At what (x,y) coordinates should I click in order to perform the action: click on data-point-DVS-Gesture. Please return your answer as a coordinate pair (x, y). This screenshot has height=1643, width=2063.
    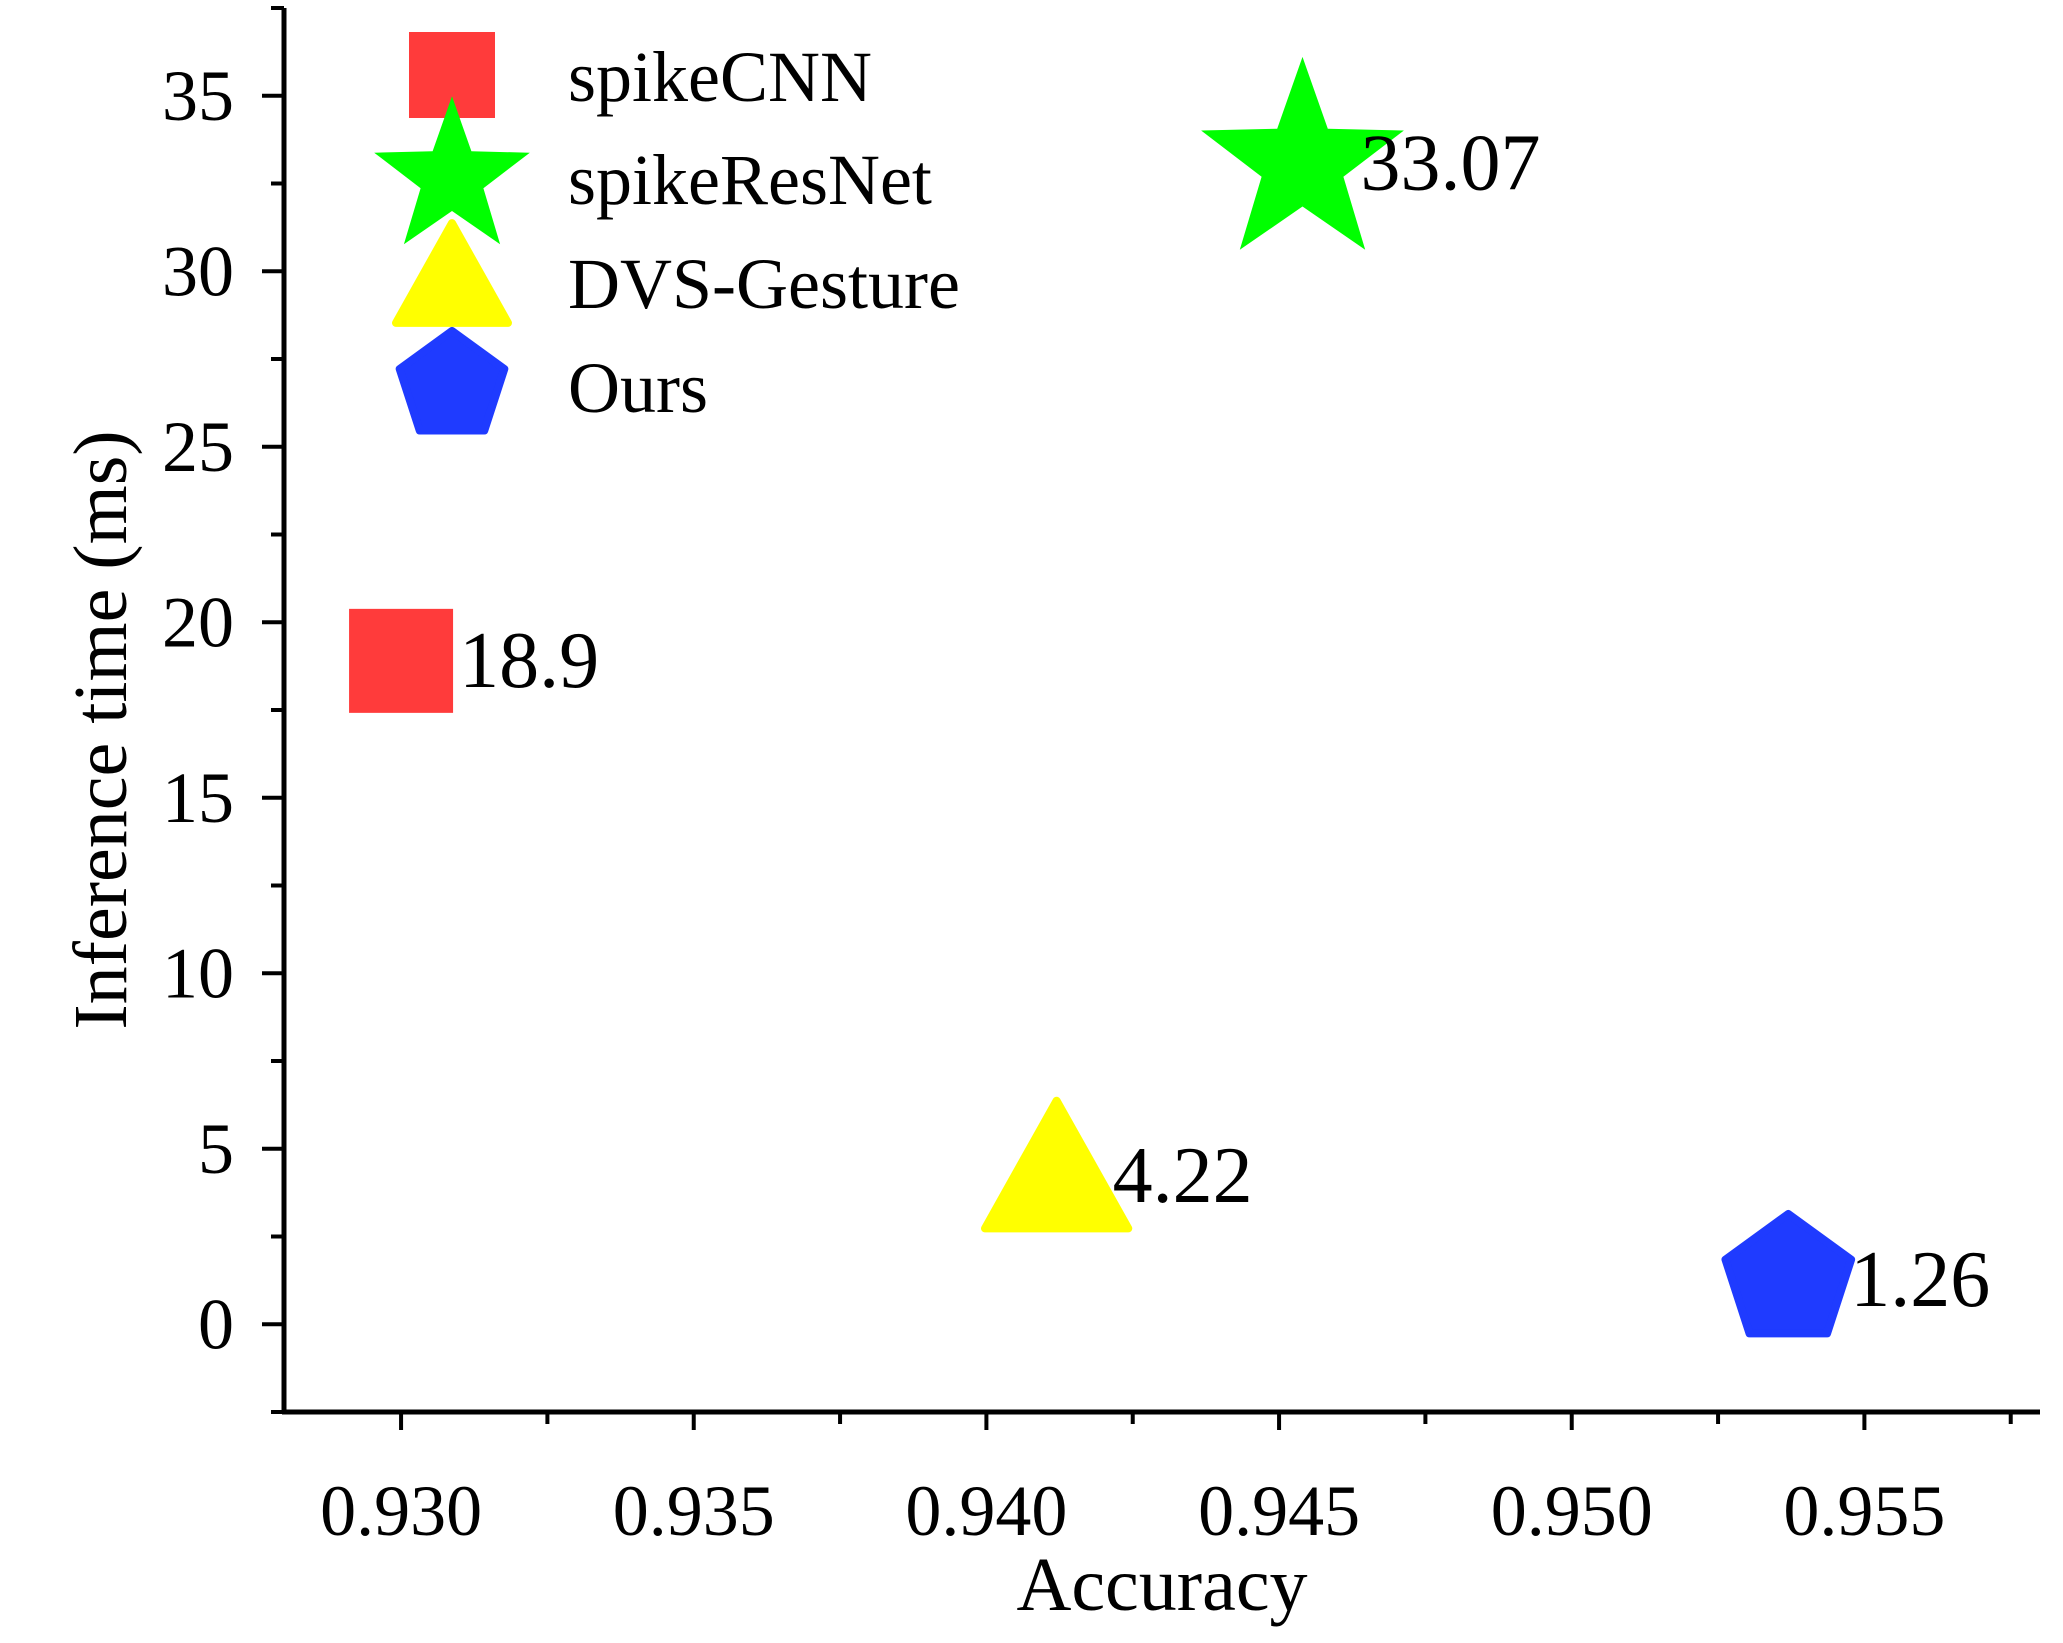
    Looking at the image, I should click on (1057, 1164).